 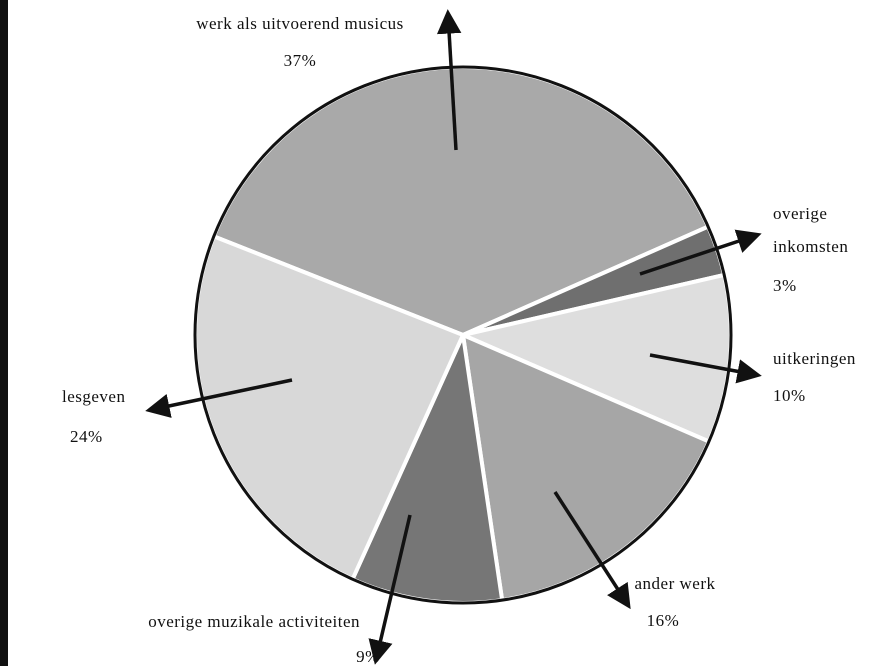 I want to click on slice-label: uitkeringen, so click(x=814, y=358).